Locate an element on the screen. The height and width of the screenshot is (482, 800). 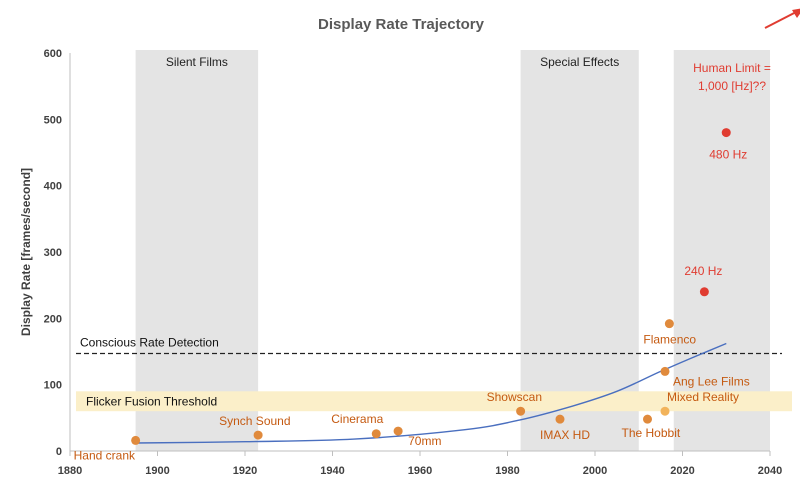
y-axis-label: Display Rate [frames/second] is located at coordinates (26, 252).